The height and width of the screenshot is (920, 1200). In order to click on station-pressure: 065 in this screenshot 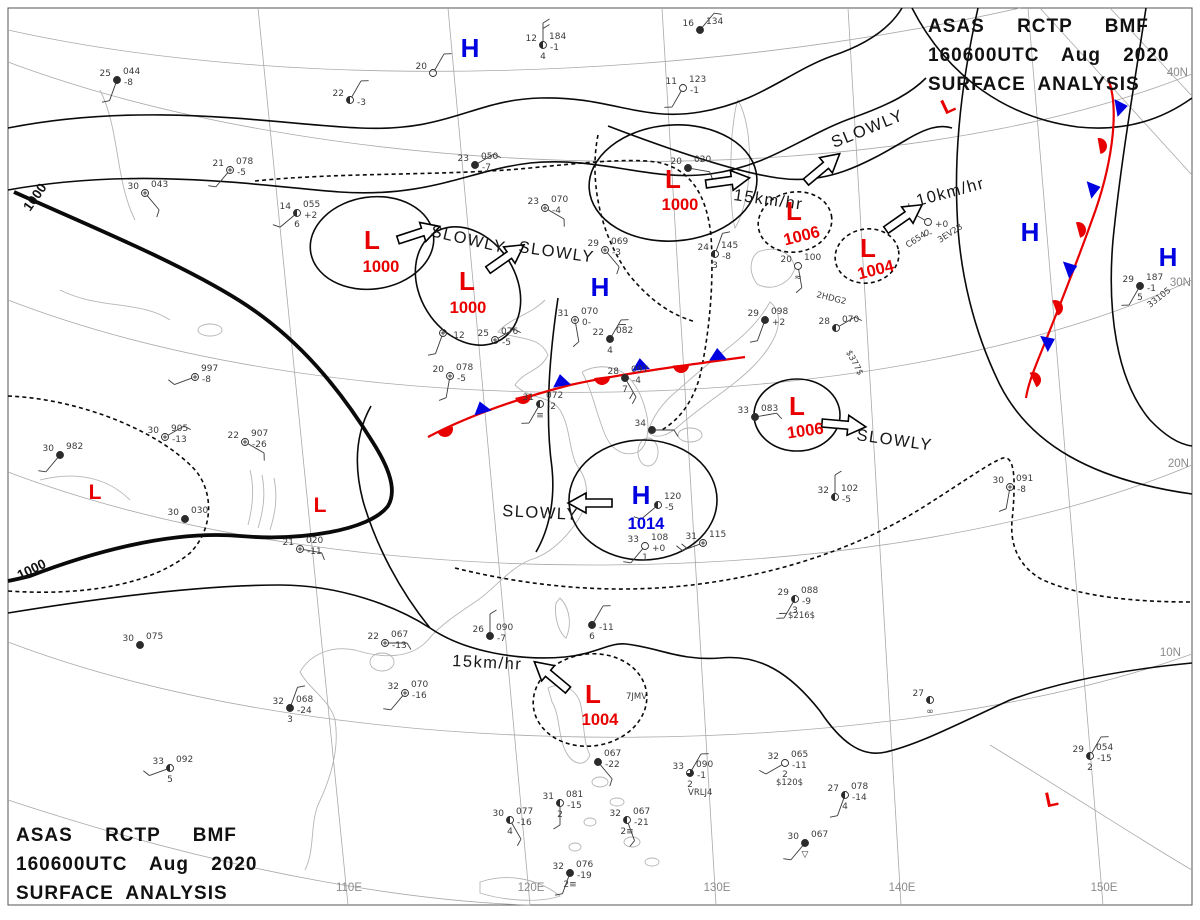, I will do `click(799, 755)`.